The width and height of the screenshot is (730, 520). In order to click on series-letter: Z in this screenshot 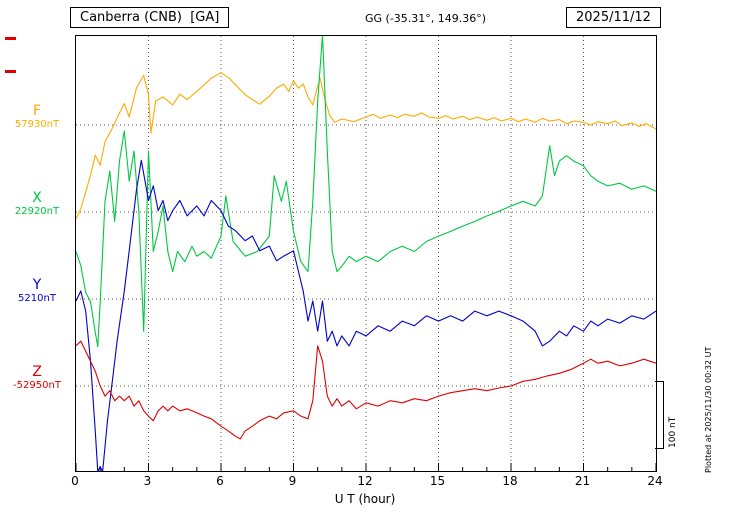, I will do `click(37, 372)`.